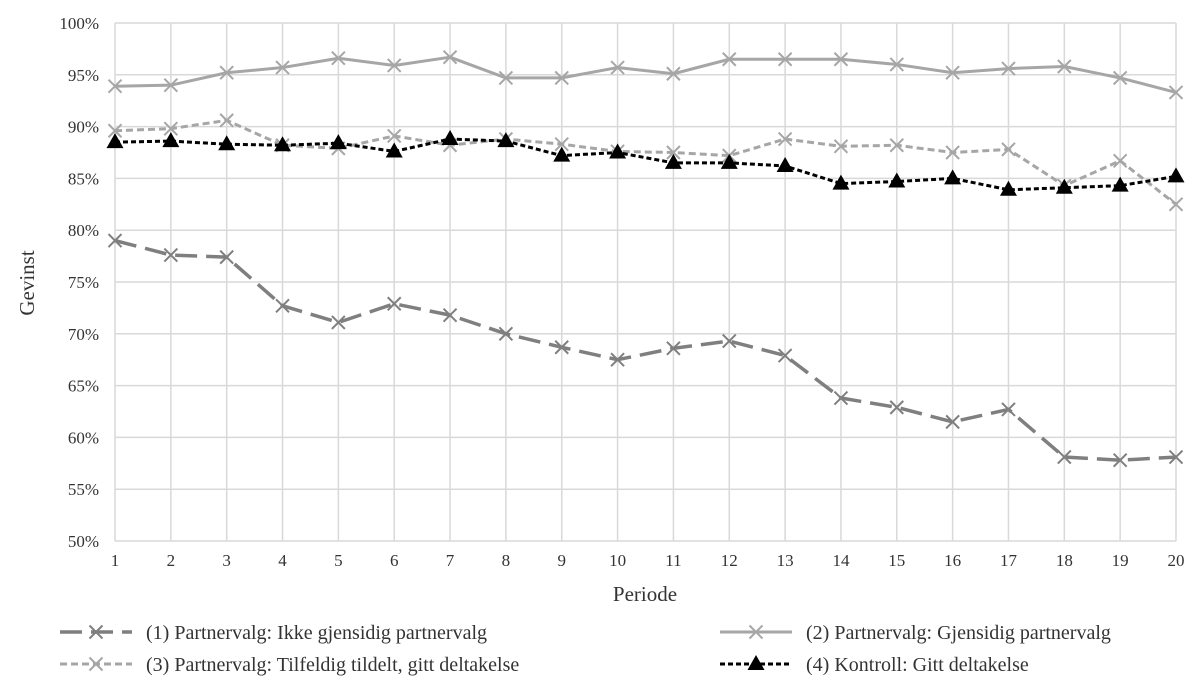 The width and height of the screenshot is (1192, 677). I want to click on x-tick-label: 12, so click(729, 560).